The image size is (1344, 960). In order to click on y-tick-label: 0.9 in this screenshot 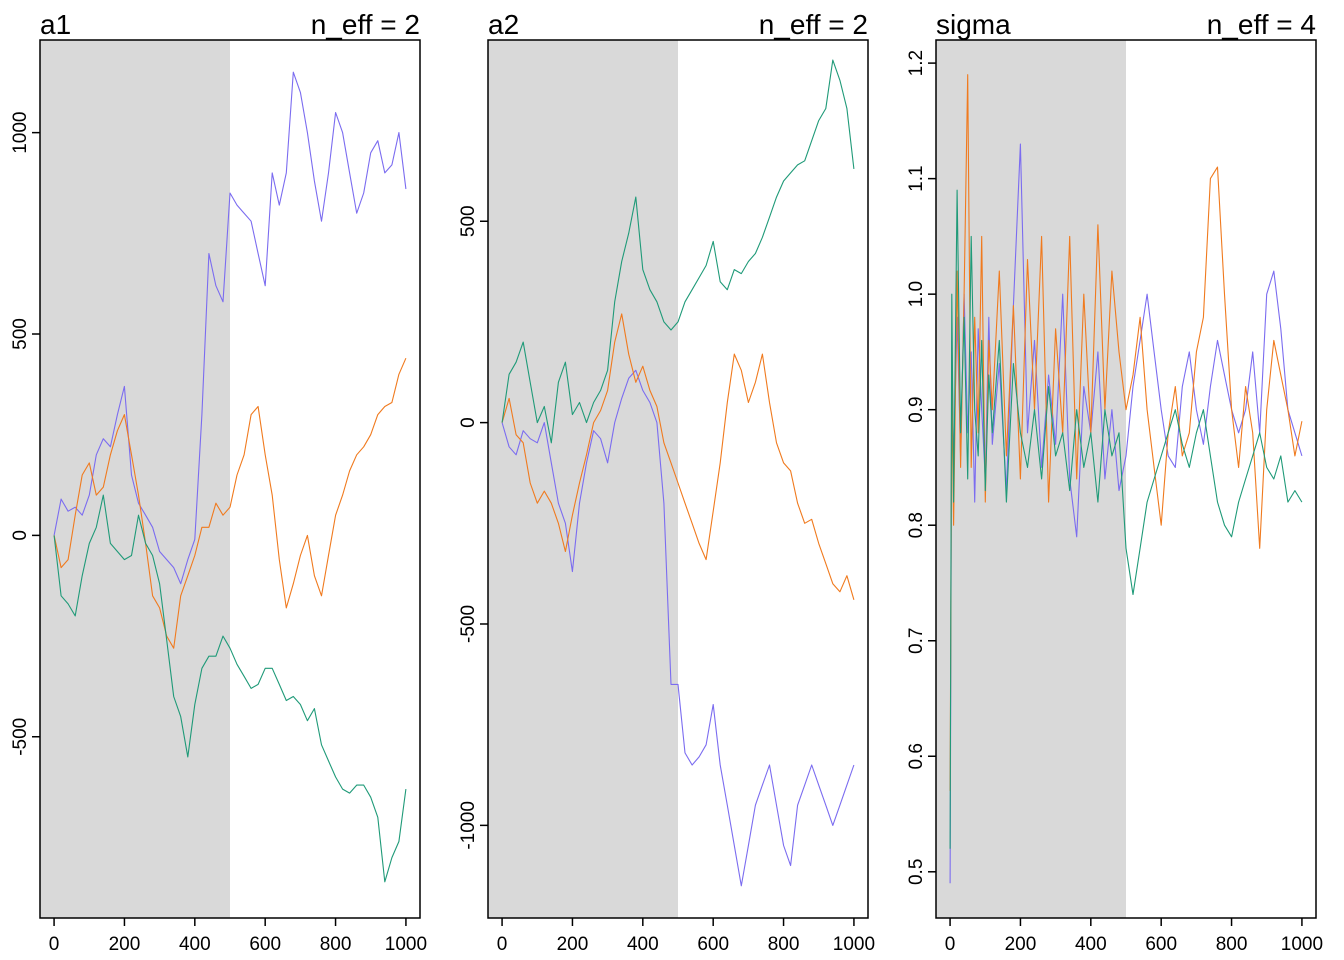, I will do `click(916, 409)`.